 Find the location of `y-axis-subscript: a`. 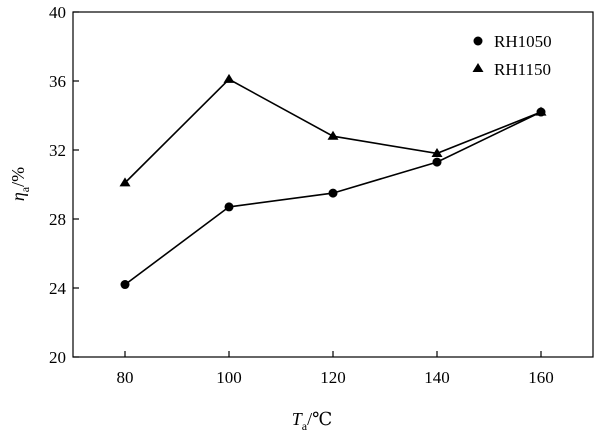

y-axis-subscript: a is located at coordinates (25, 189).